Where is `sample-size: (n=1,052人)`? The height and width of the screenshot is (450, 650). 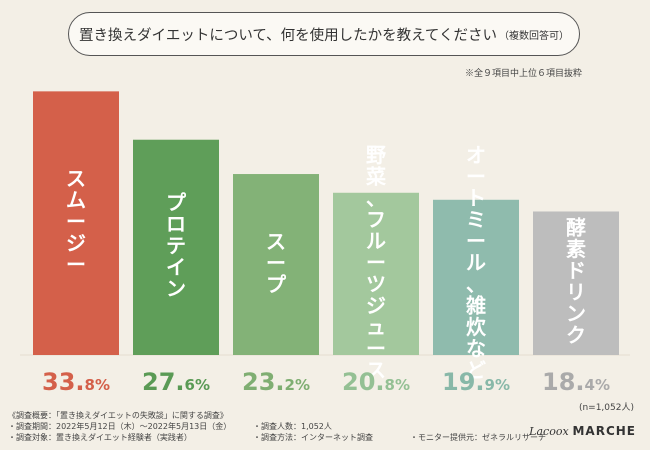 sample-size: (n=1,052人) is located at coordinates (606, 408).